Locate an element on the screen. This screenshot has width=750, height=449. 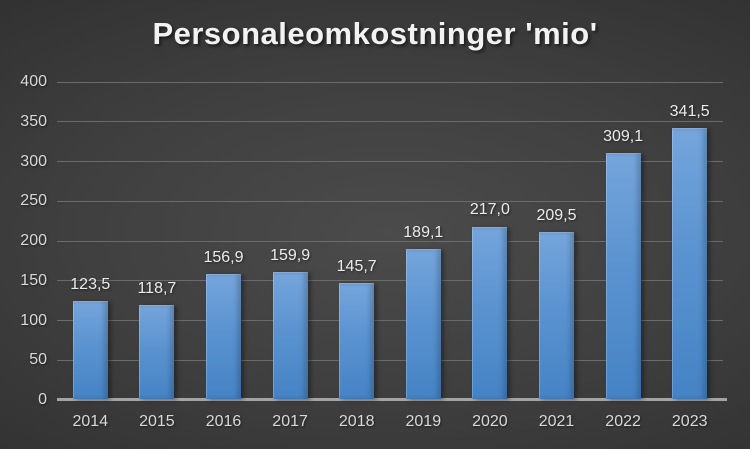
bar-2021 is located at coordinates (556, 315).